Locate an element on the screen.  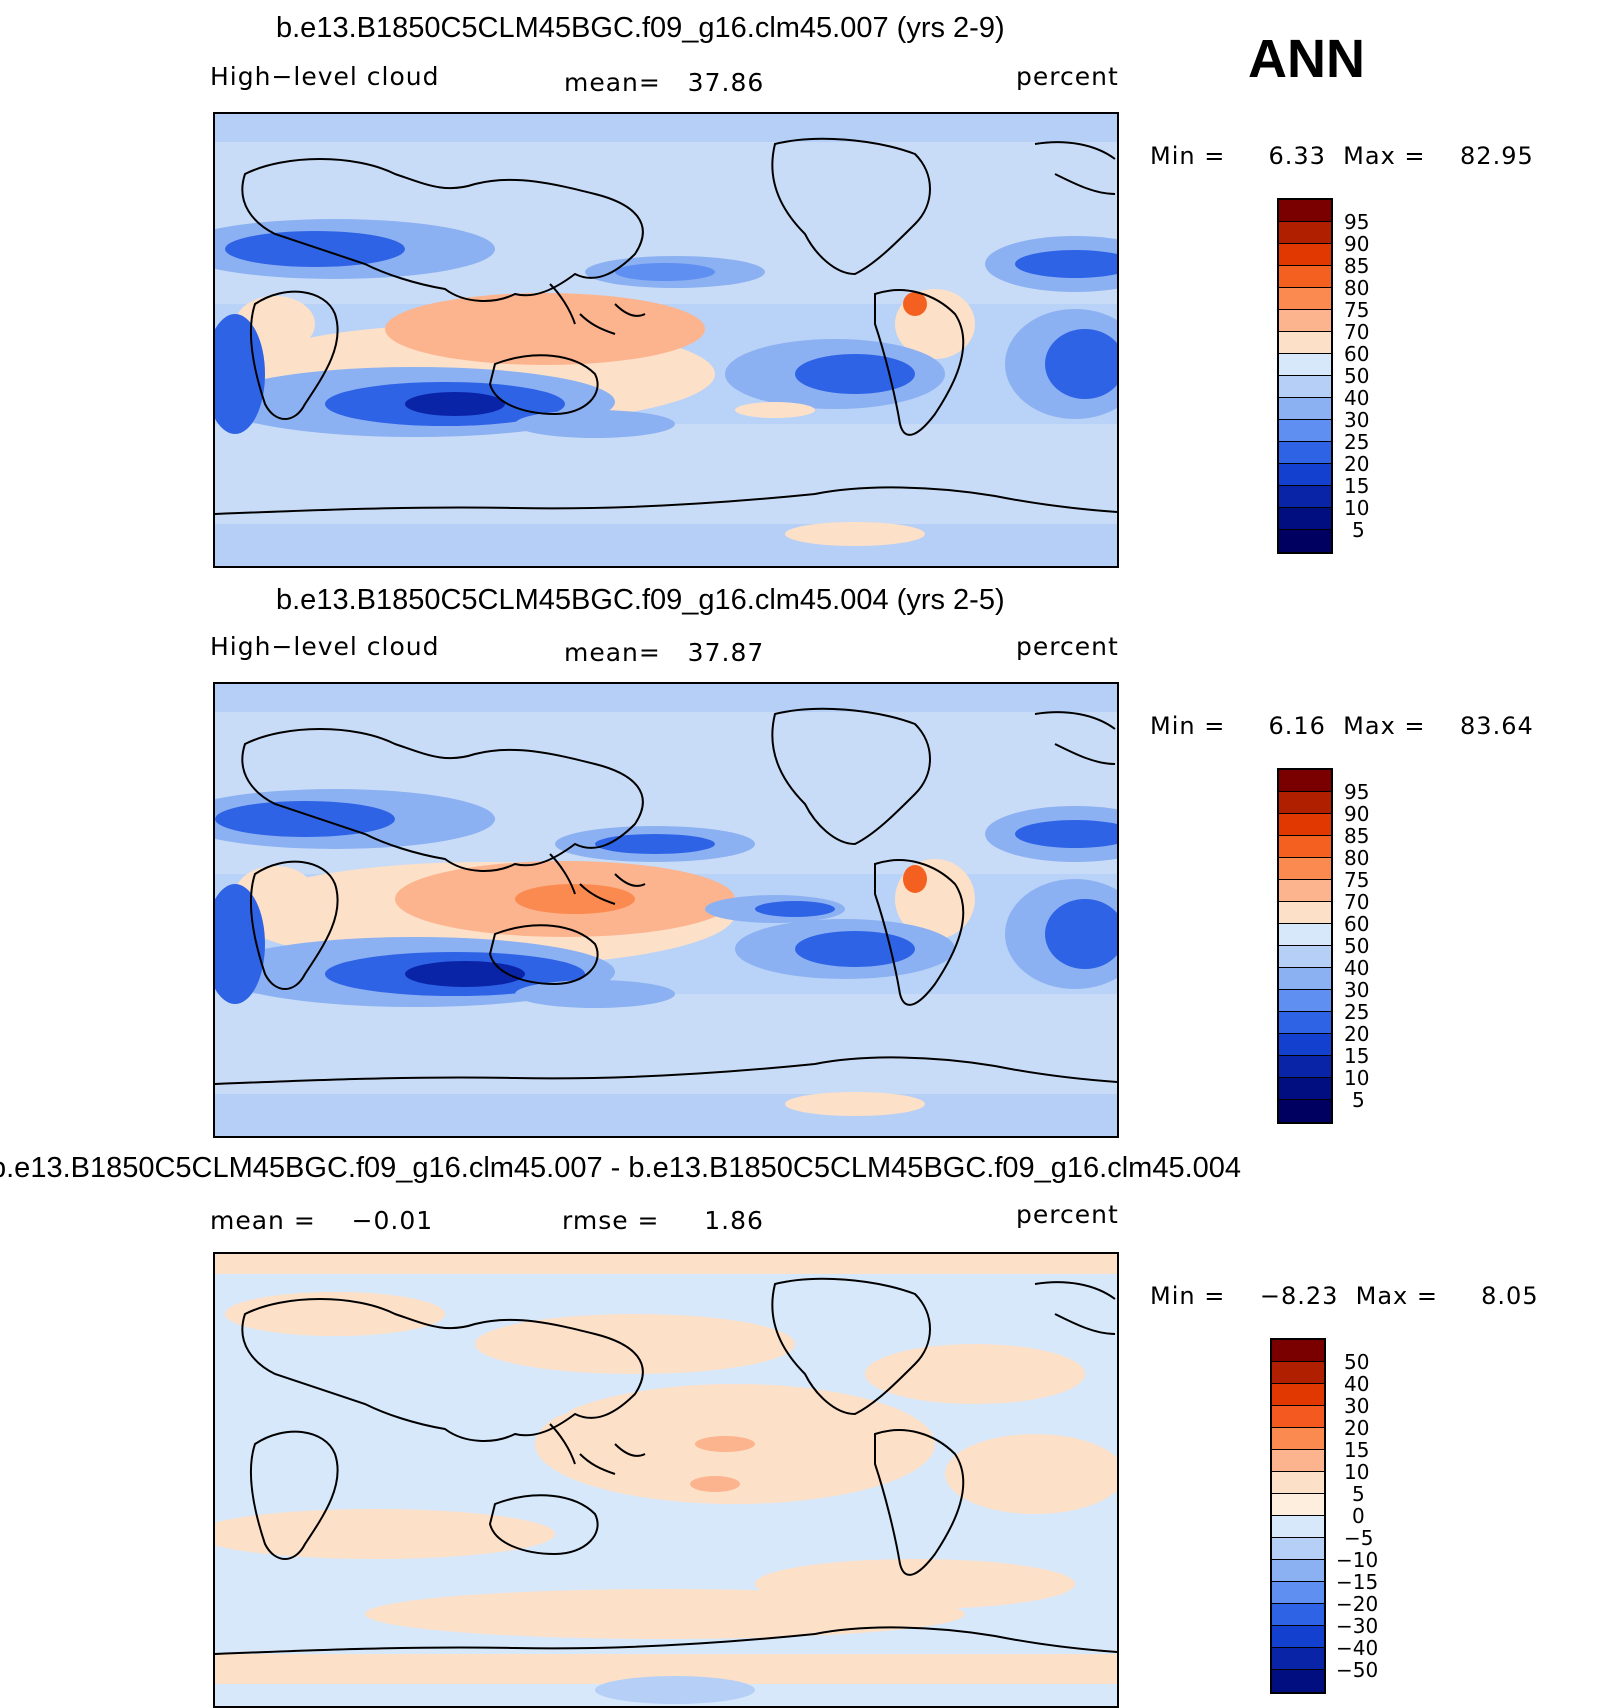
season-label: ANN is located at coordinates (1306, 59).